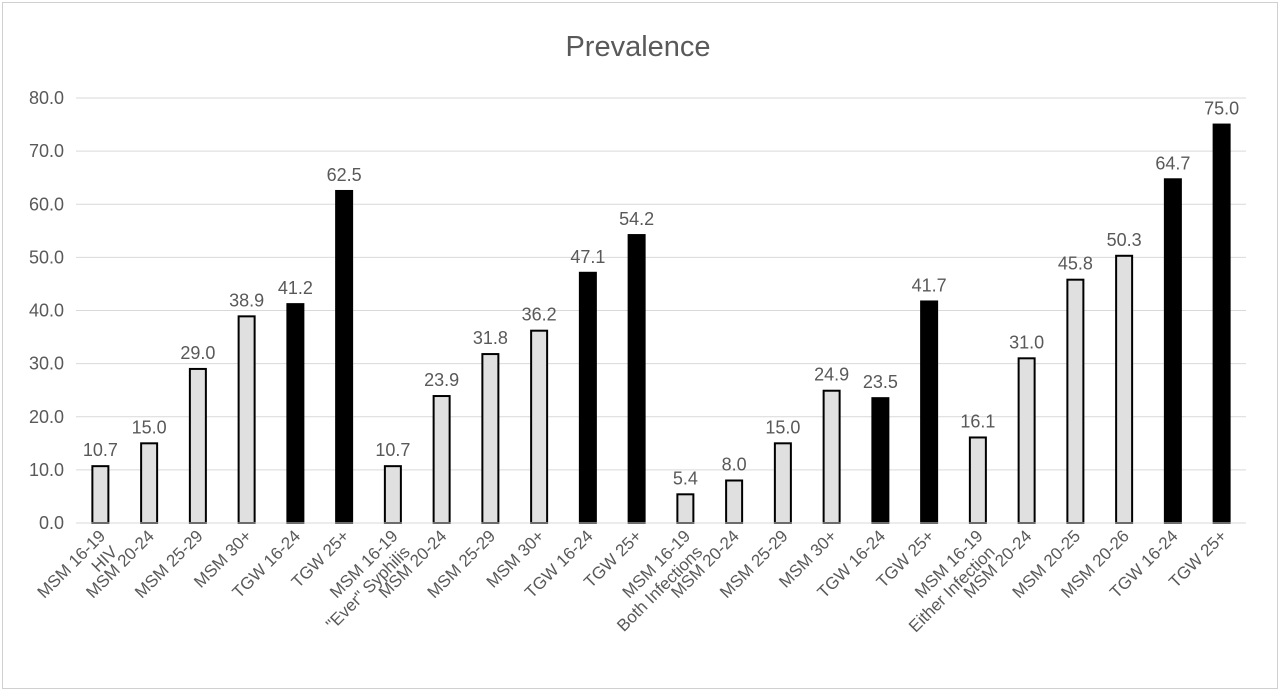 The image size is (1280, 691). I want to click on y-axis-ticks: 0.0 10.0 20.0 30.0 40.0 50.0 60.0 70.0 80.0, so click(46, 310).